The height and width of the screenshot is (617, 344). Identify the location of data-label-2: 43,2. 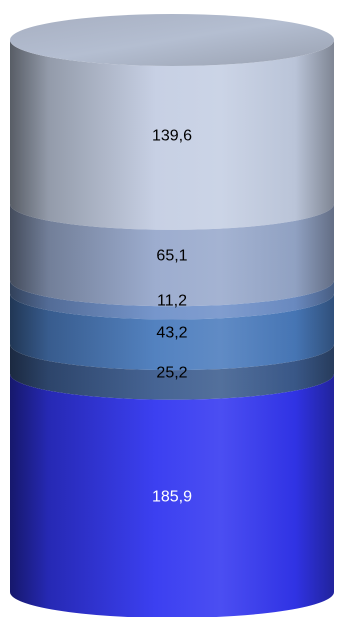
(171, 332).